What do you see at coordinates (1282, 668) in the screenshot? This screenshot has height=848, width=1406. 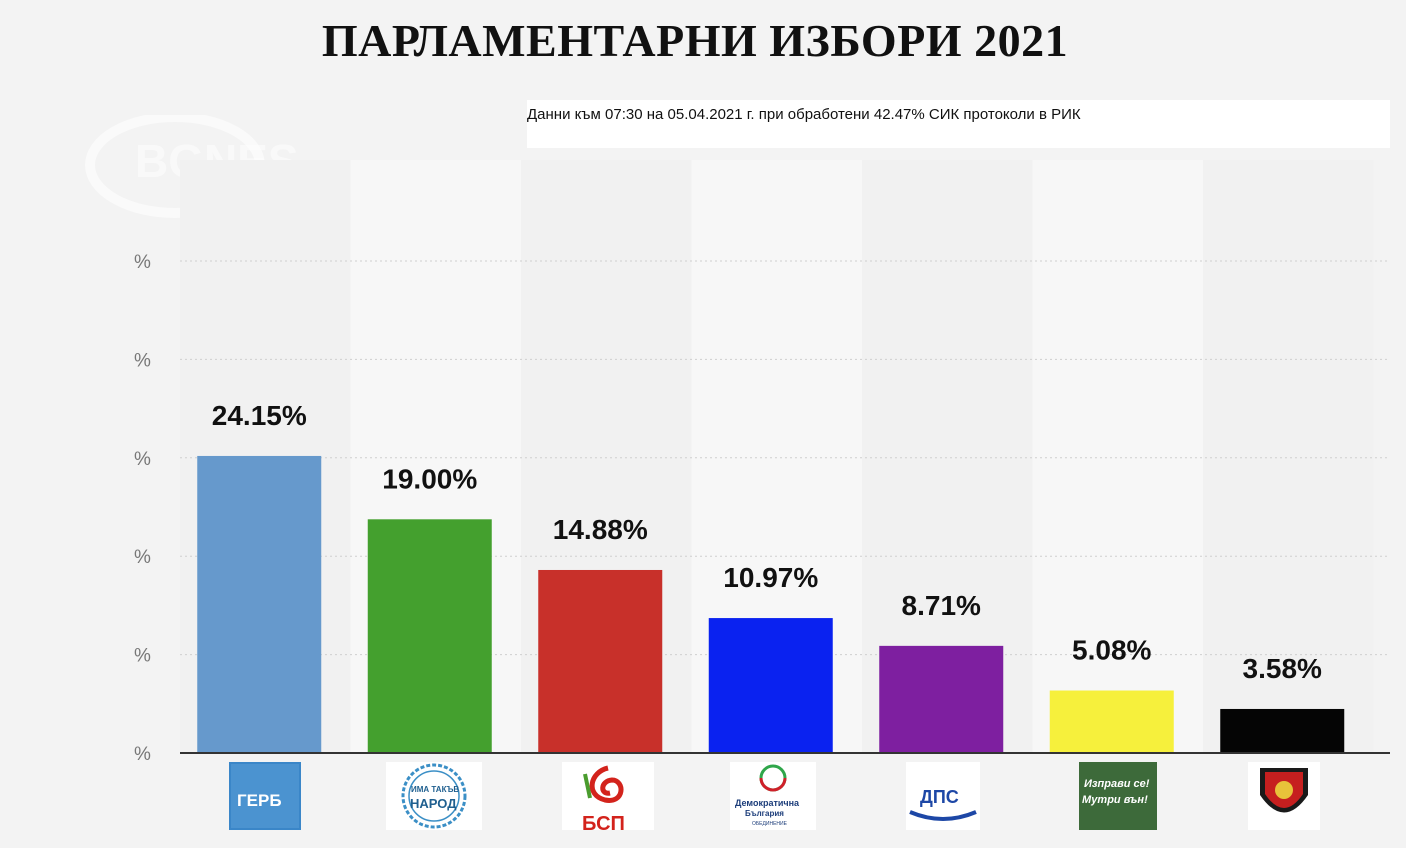 I see `value-label: 3.58%` at bounding box center [1282, 668].